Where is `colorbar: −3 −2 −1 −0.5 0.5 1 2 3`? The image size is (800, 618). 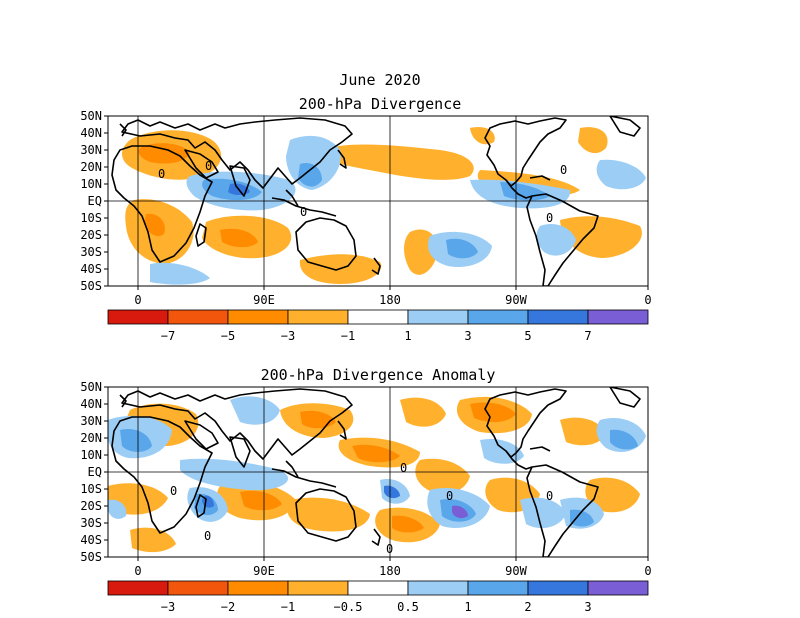
colorbar: −3 −2 −1 −0.5 0.5 1 2 3 is located at coordinates (378, 597).